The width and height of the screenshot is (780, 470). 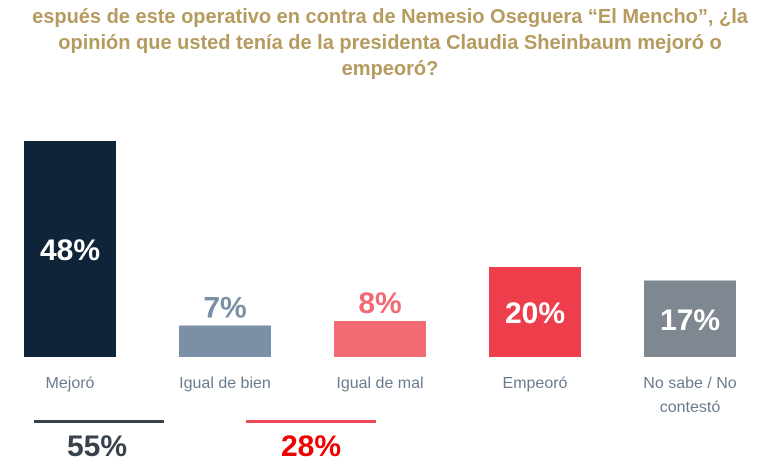 I want to click on group-total-worsened: 28%, so click(x=311, y=446).